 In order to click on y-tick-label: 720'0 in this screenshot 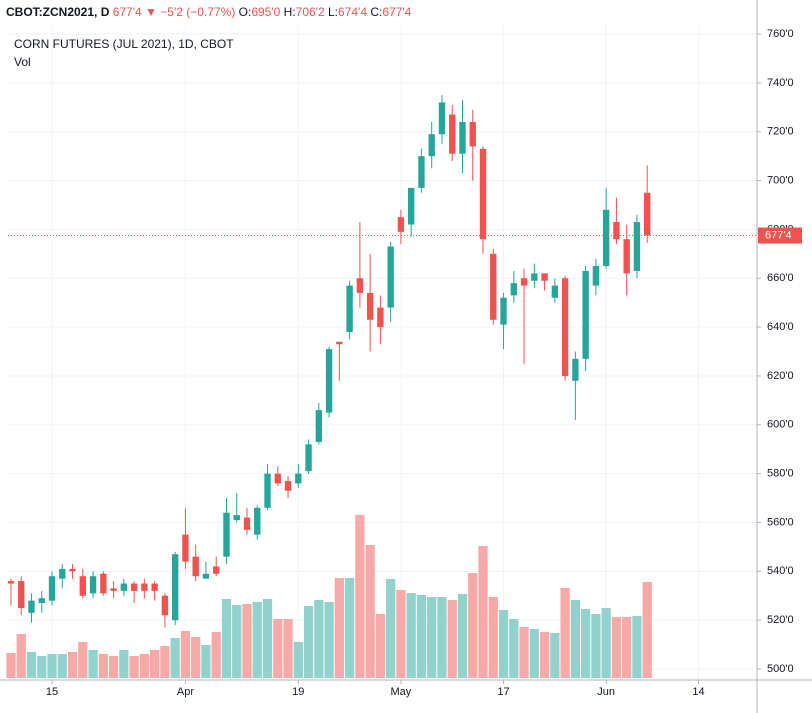, I will do `click(780, 132)`.